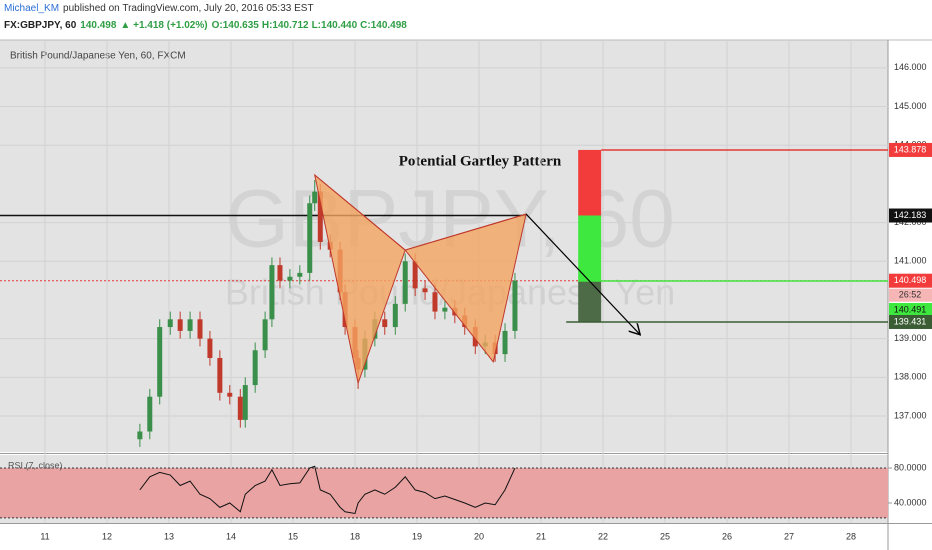  Describe the element at coordinates (231, 536) in the screenshot. I see `x-tick-label: 14` at that location.